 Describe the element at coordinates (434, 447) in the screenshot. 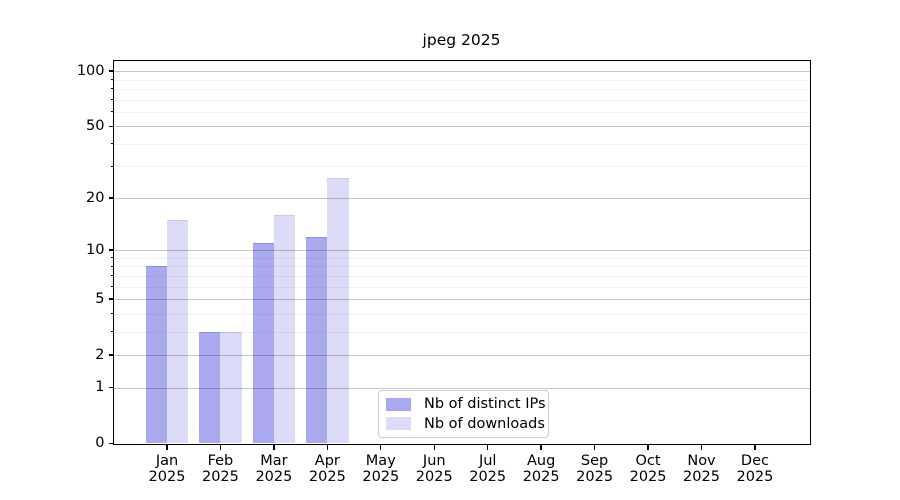

I see `x-tick-jun` at that location.